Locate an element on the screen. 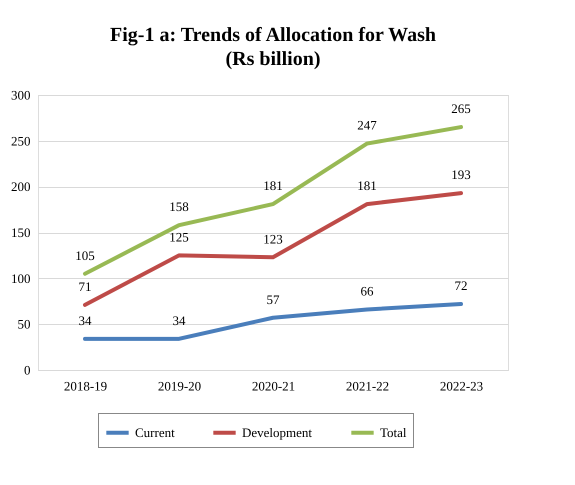 This screenshot has height=485, width=575. y-tick-label: 300 is located at coordinates (20, 95).